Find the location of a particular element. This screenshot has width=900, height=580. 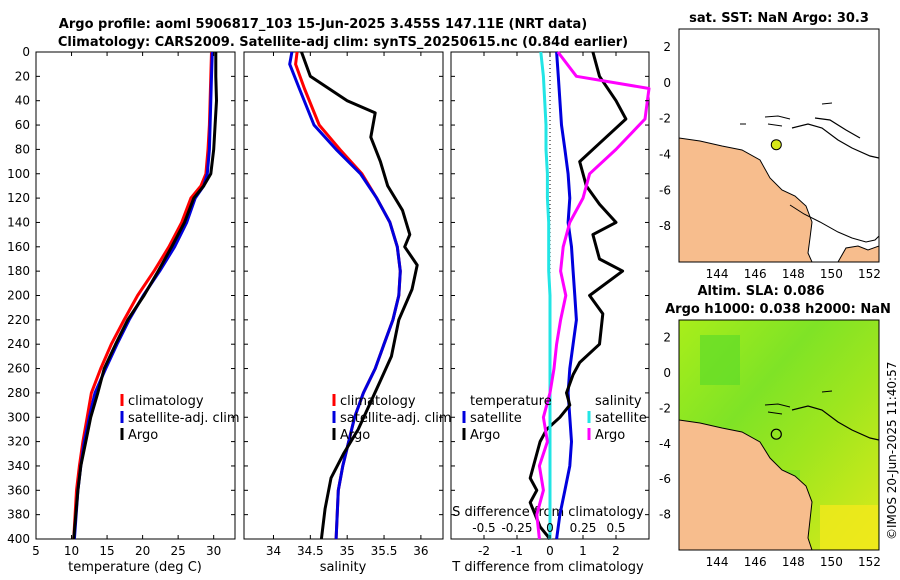

x-tick-label: 35 is located at coordinates (347, 551).